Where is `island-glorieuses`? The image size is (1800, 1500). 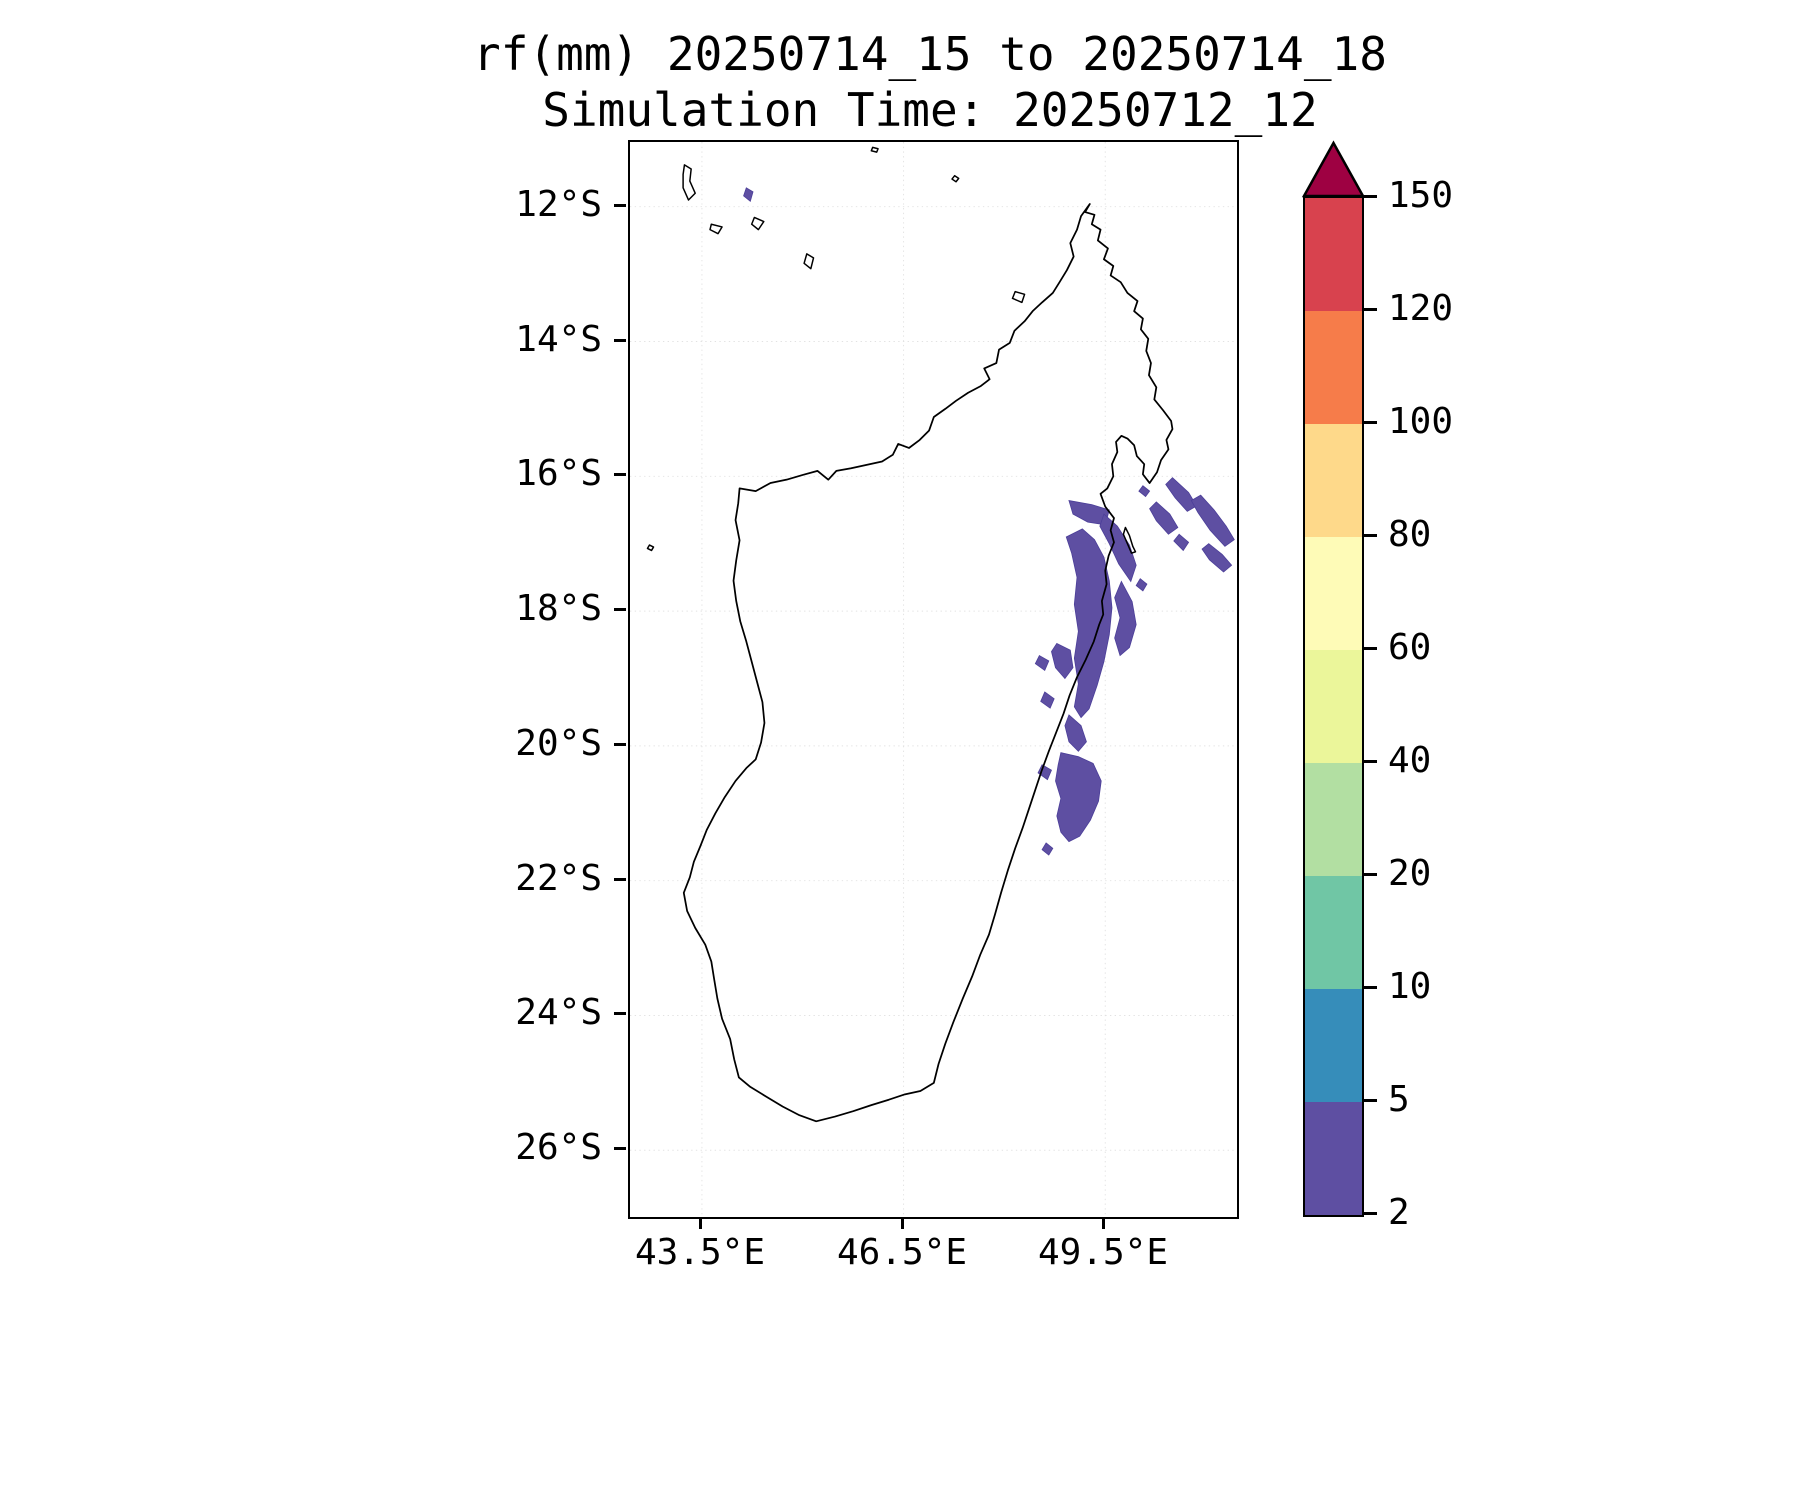
island-glorieuses is located at coordinates (955, 178).